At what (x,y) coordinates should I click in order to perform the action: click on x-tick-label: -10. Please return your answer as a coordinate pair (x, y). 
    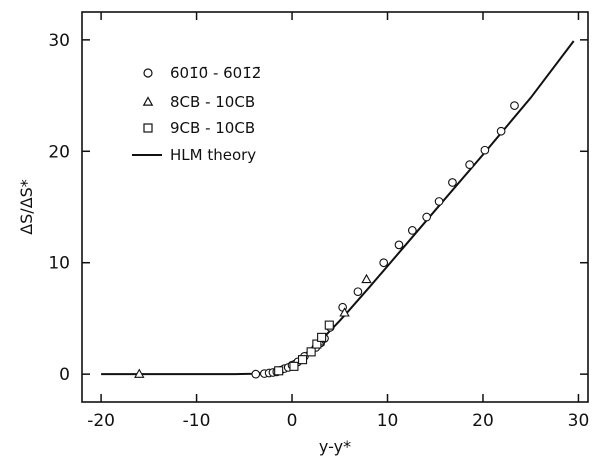
    Looking at the image, I should click on (197, 421).